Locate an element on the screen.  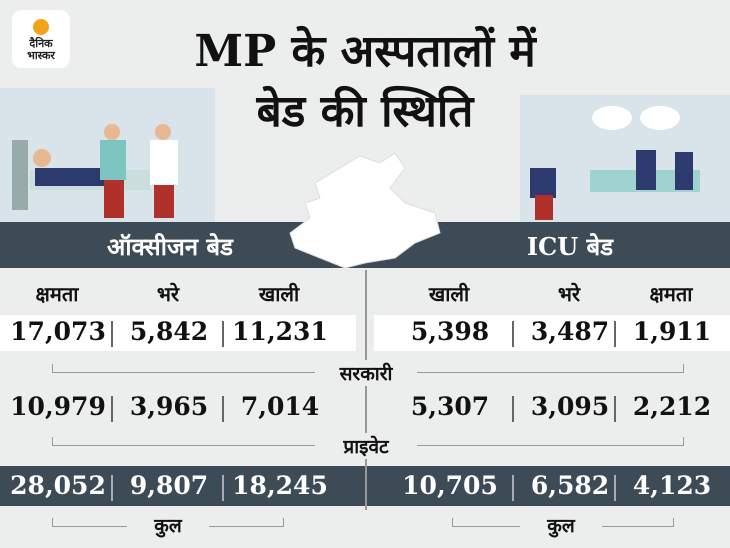
logo-text: भास्कर is located at coordinates (41, 55).